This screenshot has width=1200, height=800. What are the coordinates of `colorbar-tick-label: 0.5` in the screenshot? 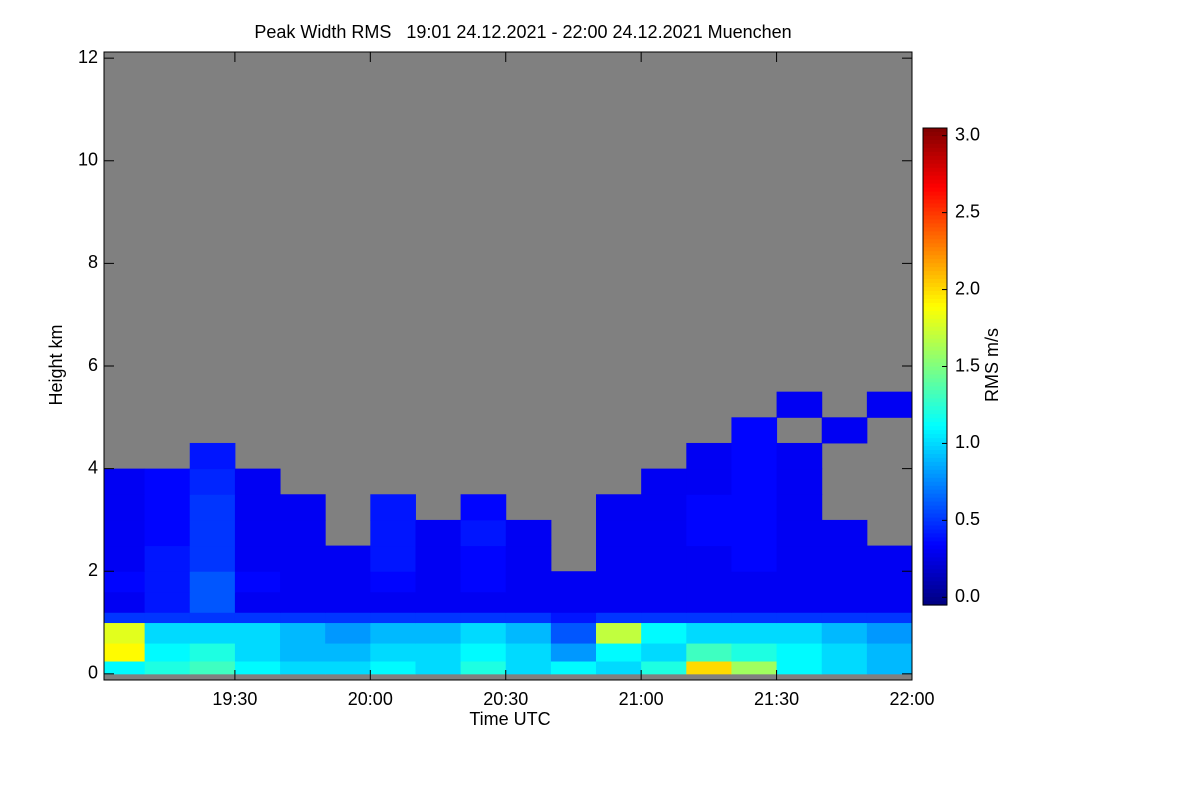 It's located at (967, 519).